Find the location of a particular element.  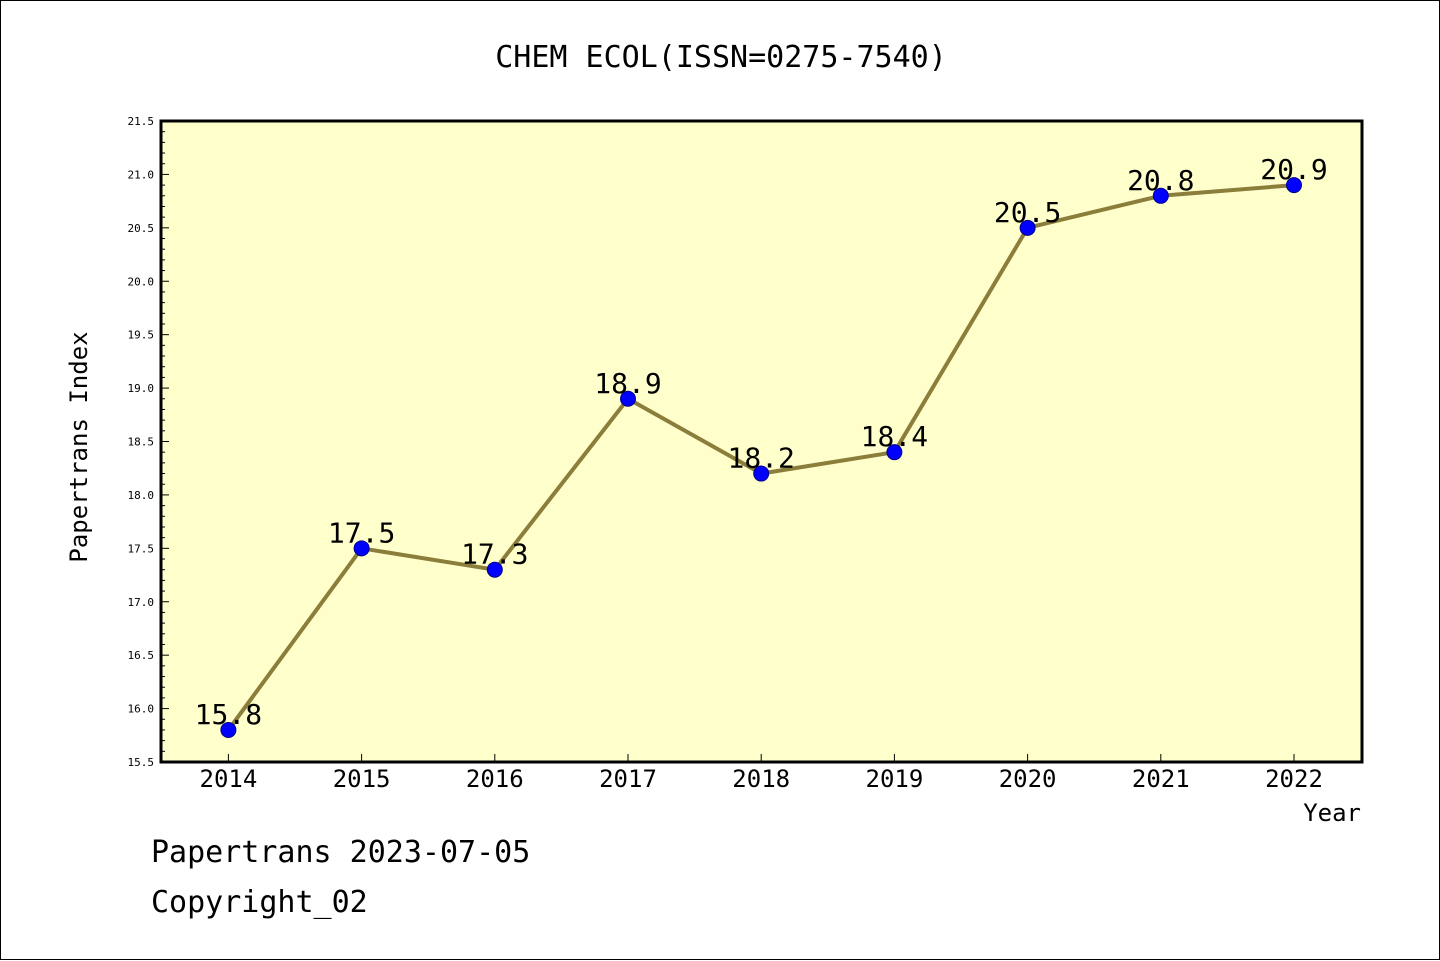

data-label: 20.8 is located at coordinates (1160, 180).